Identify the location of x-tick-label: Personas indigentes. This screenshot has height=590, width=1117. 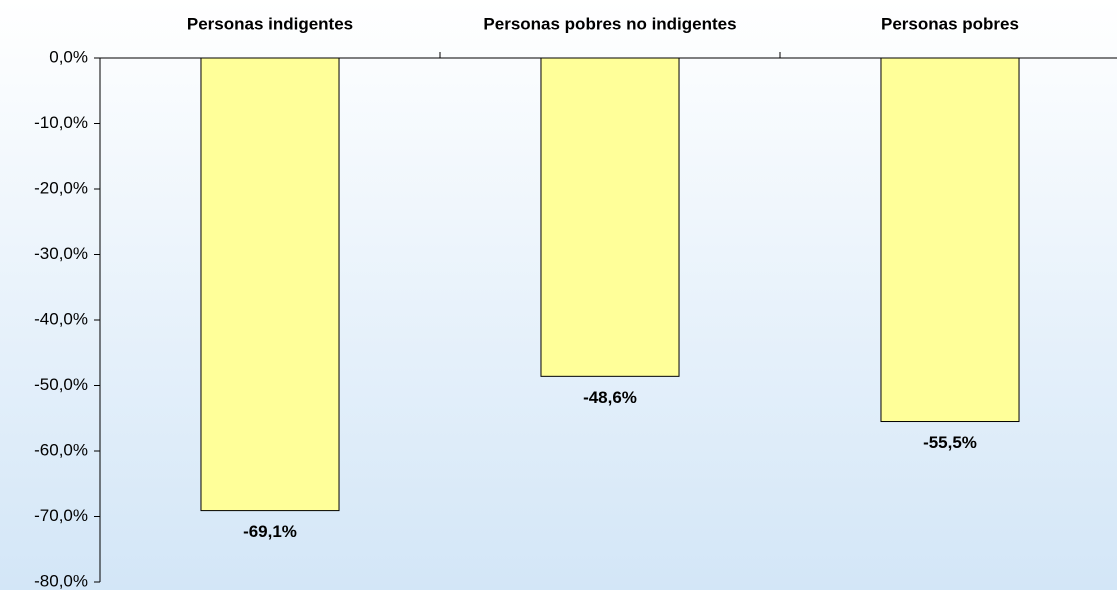
(270, 23).